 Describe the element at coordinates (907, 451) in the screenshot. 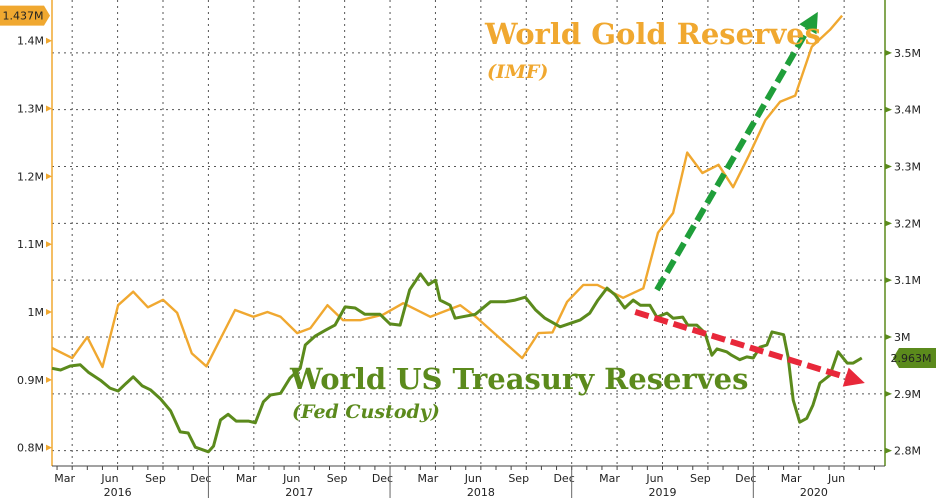

I see `right-tick-label: 2.8M` at that location.